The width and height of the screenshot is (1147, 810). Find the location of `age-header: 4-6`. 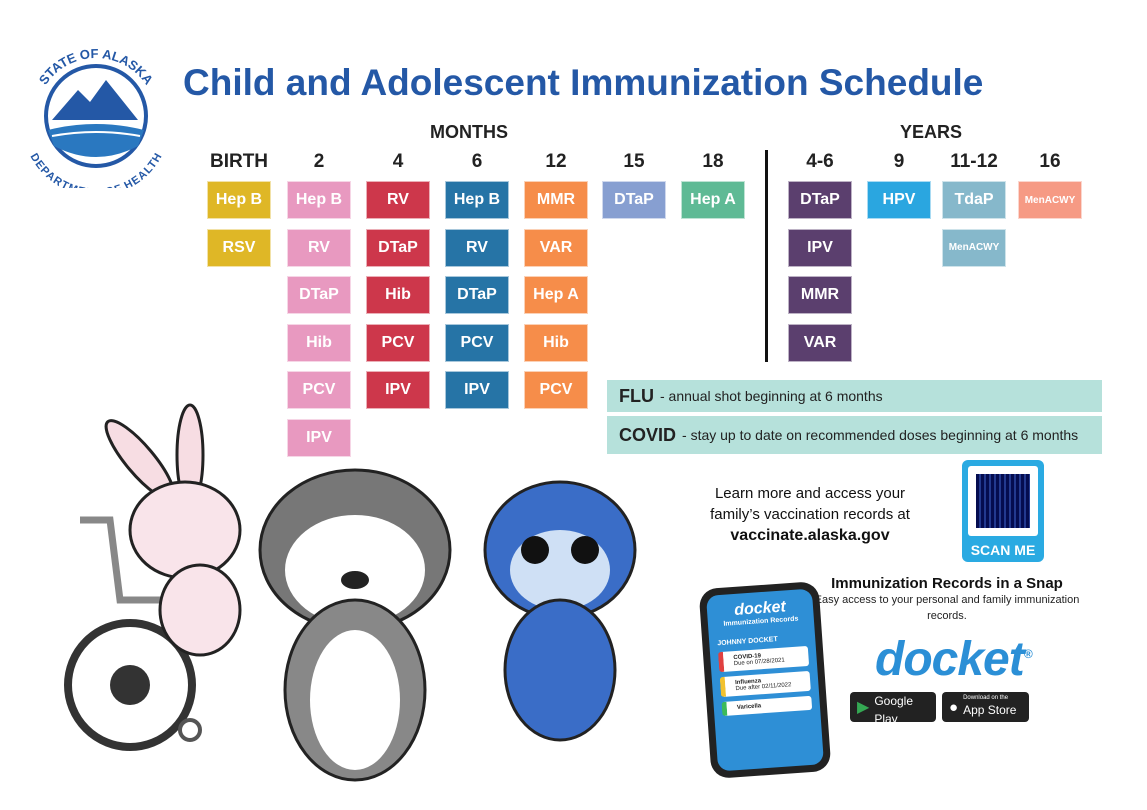

age-header: 4-6 is located at coordinates (820, 161).